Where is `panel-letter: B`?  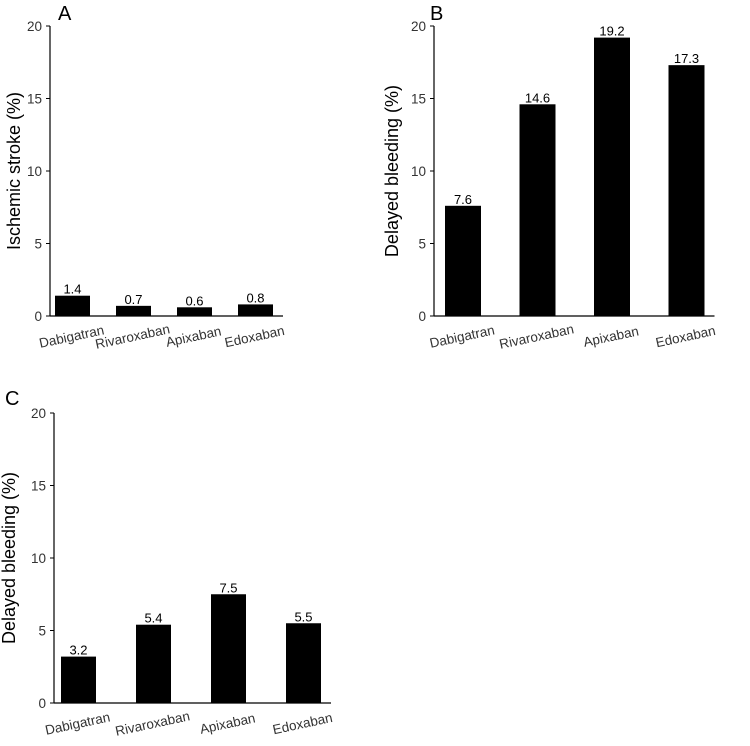 panel-letter: B is located at coordinates (436, 14).